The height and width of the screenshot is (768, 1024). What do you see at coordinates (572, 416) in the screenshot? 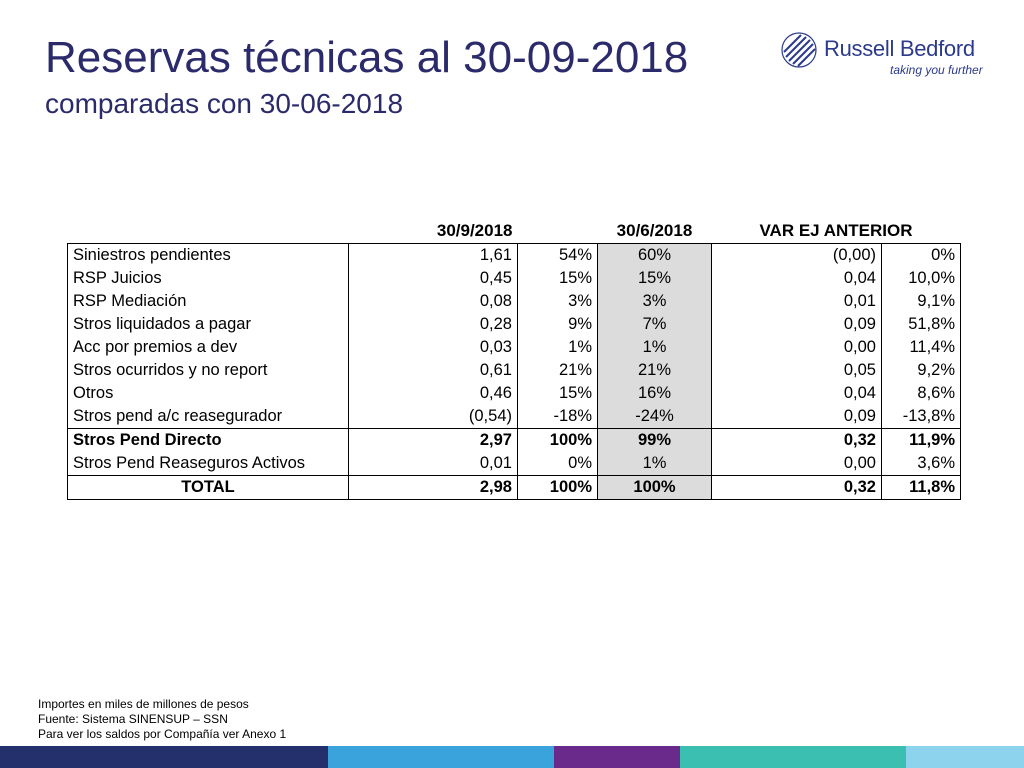
I see `row-pct-current: -18%` at bounding box center [572, 416].